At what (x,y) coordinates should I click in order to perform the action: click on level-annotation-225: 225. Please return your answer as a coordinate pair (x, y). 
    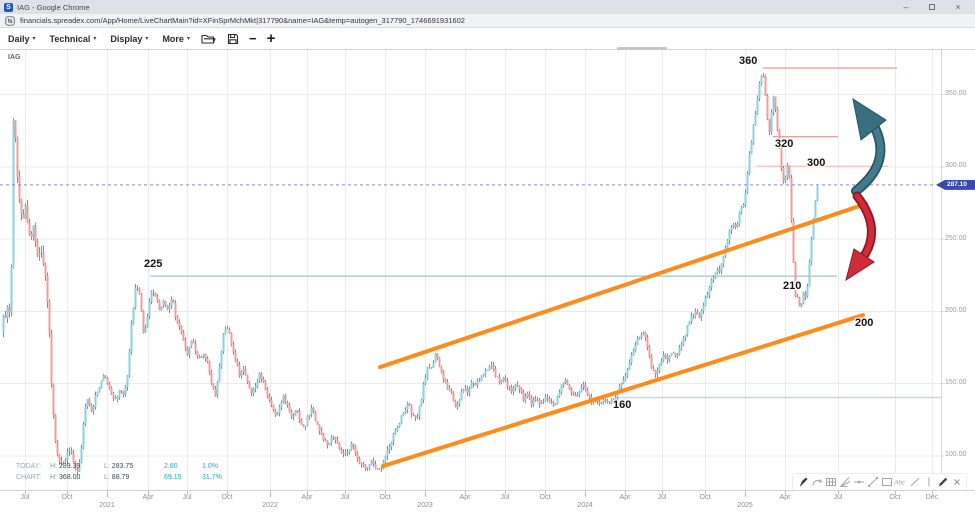
    Looking at the image, I should click on (153, 264).